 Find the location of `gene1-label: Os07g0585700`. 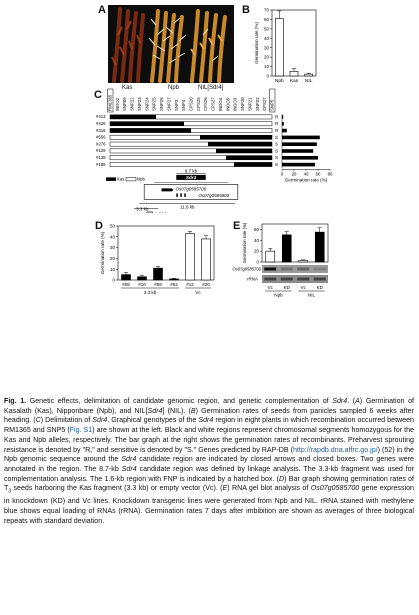

gene1-label: Os07g0585700 is located at coordinates (191, 189).